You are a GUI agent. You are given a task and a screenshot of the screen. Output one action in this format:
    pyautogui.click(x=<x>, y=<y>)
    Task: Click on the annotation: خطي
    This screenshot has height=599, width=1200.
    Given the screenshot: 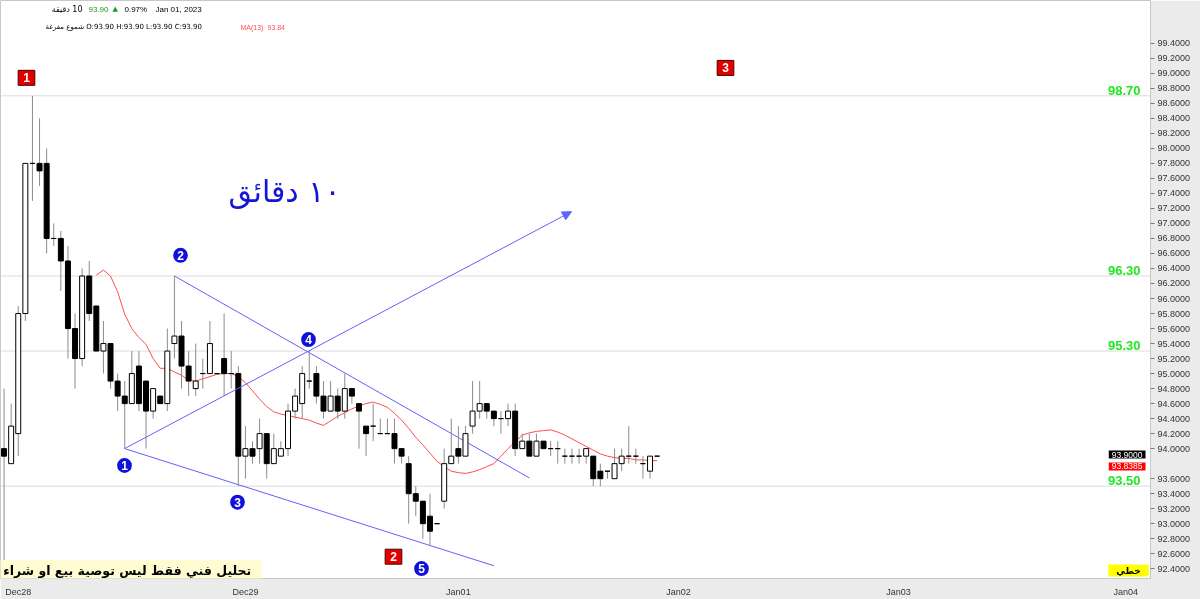 What is the action you would take?
    pyautogui.click(x=1128, y=570)
    